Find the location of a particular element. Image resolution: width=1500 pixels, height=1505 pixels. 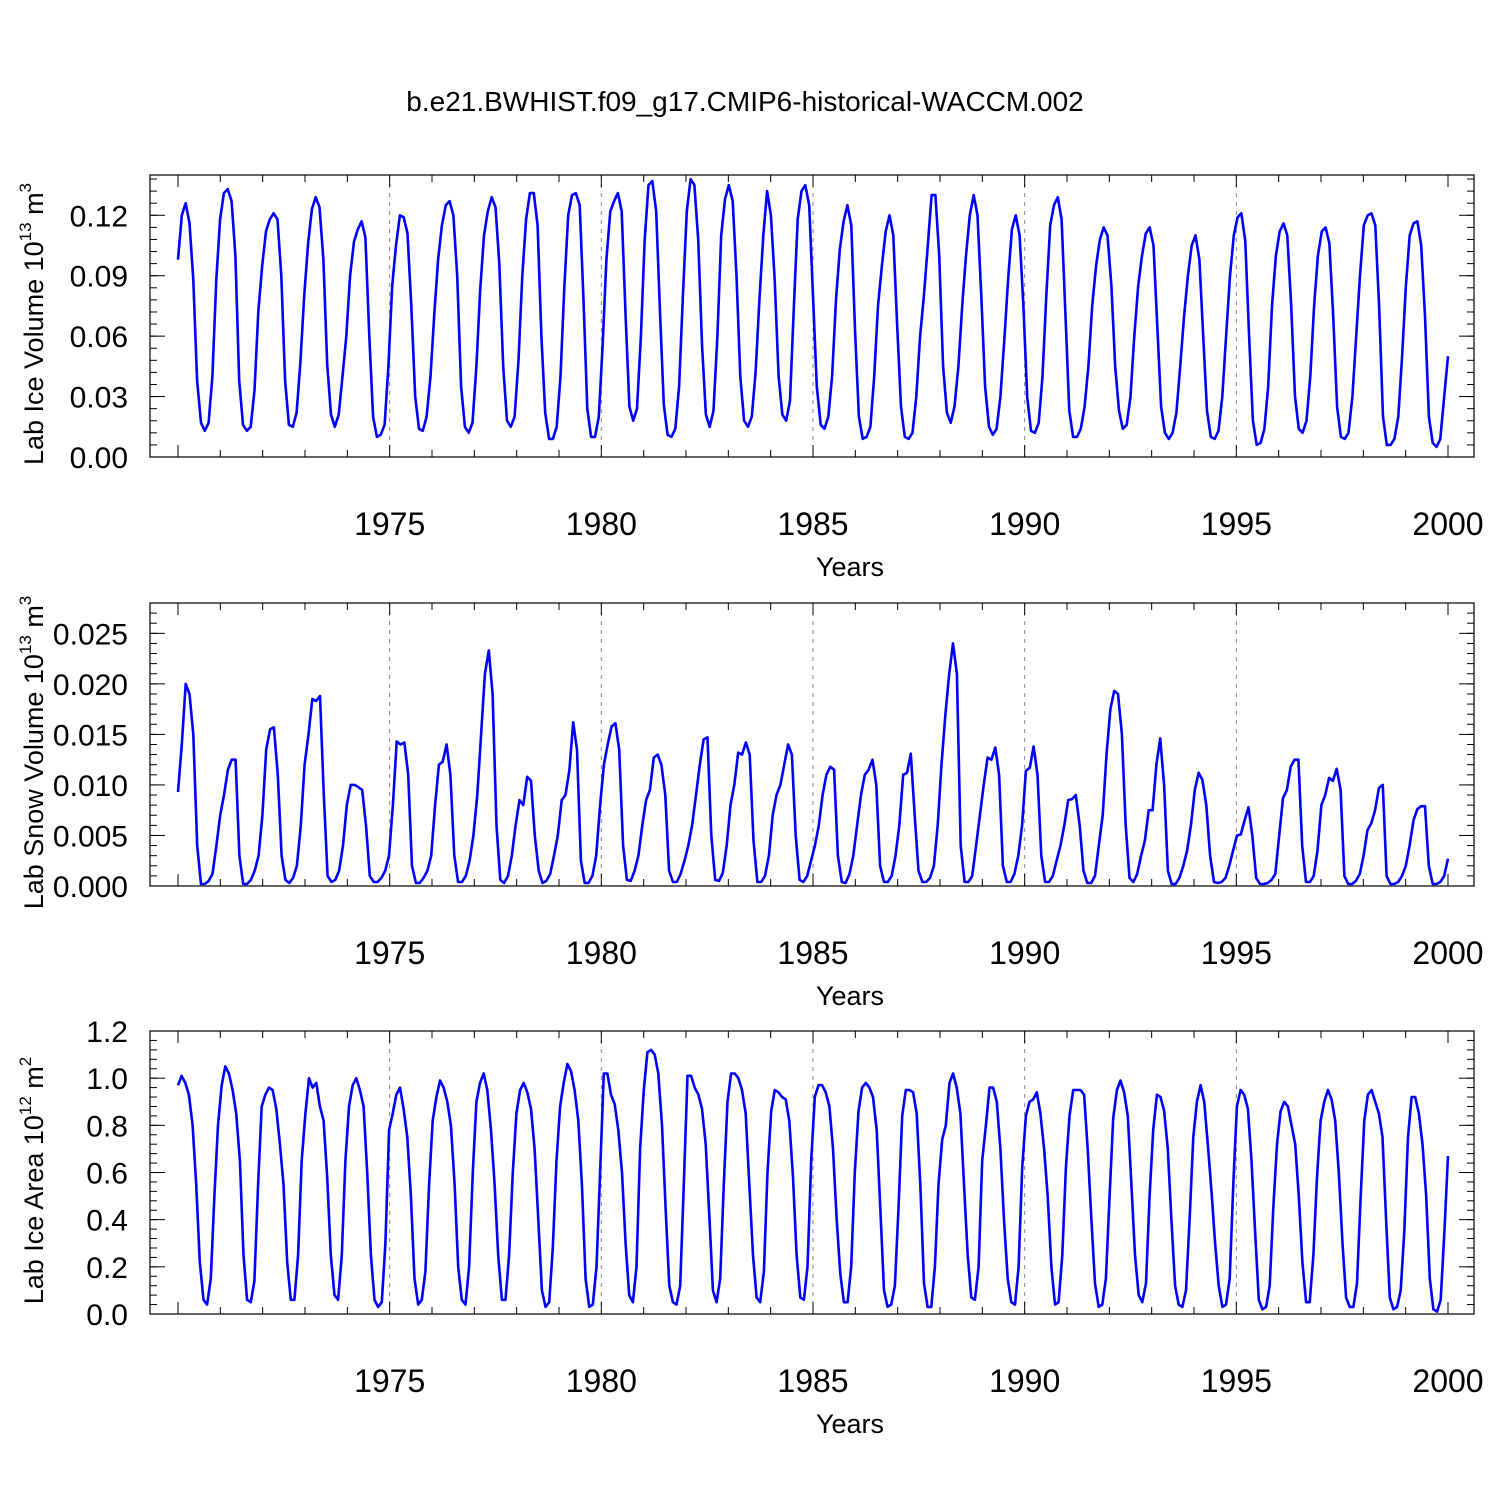

y-axis-label-main: Lab Ice Volume 10 is located at coordinates (34, 353).